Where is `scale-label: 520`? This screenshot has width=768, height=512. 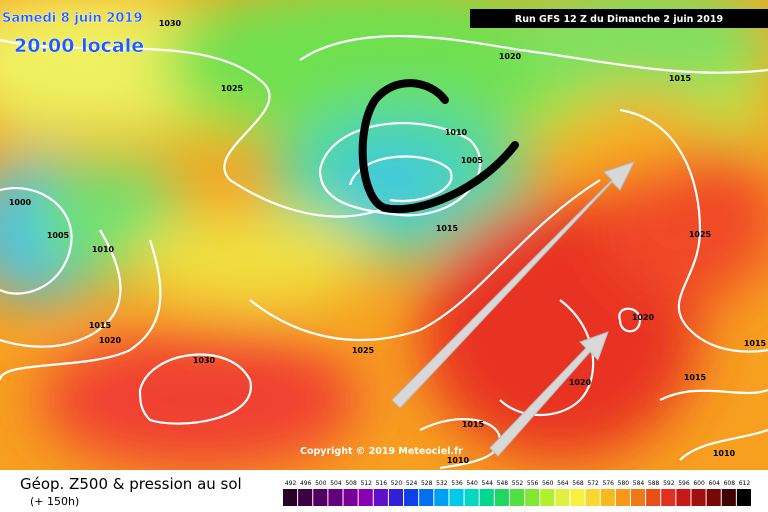
scale-label: 520 is located at coordinates (397, 483).